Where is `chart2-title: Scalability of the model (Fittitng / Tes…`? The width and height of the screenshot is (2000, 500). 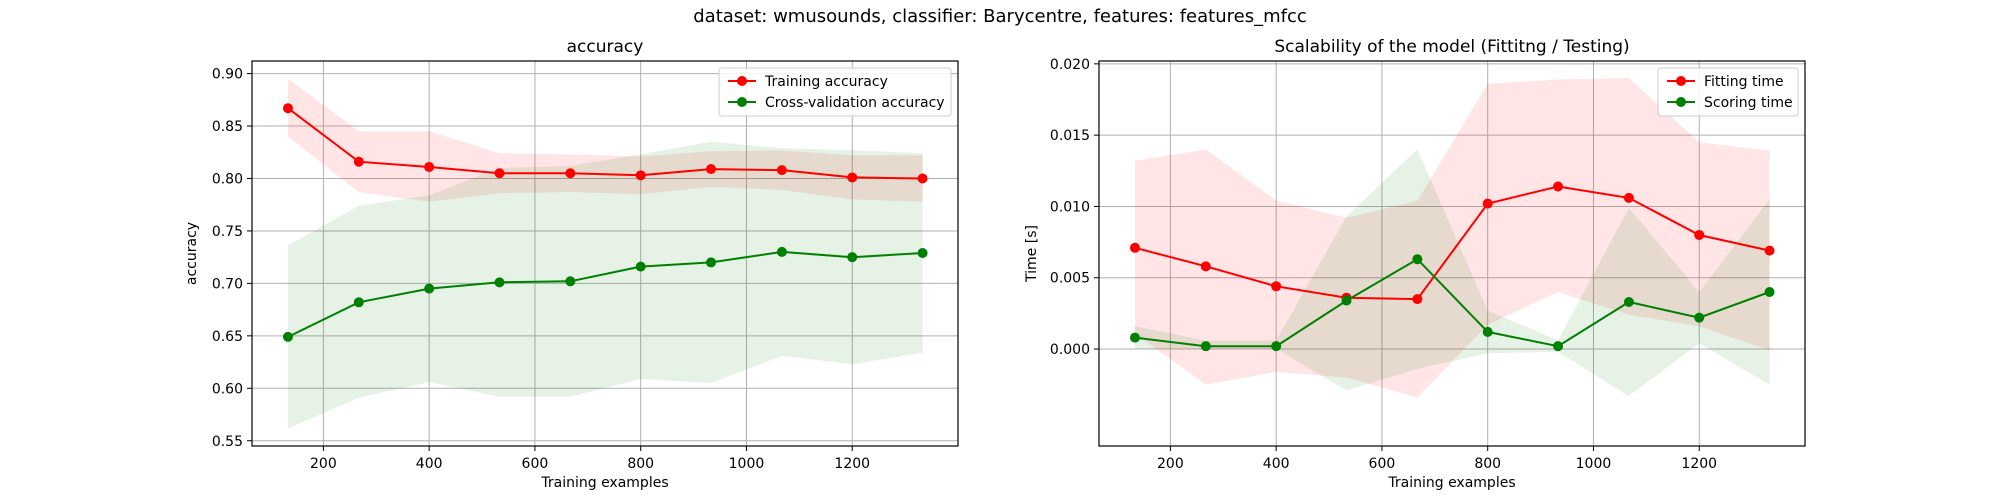 chart2-title: Scalability of the model (Fittitng / Tes… is located at coordinates (1451, 47).